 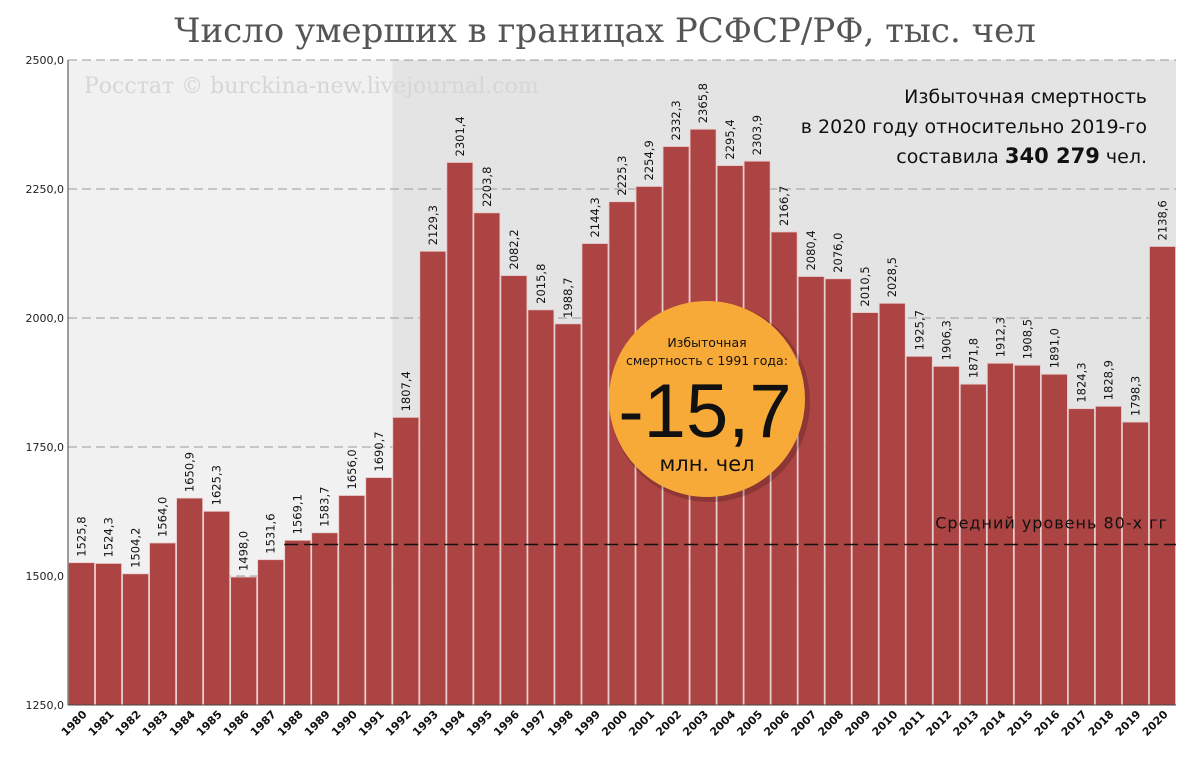 What do you see at coordinates (1108, 555) in the screenshot?
I see `bar-2018` at bounding box center [1108, 555].